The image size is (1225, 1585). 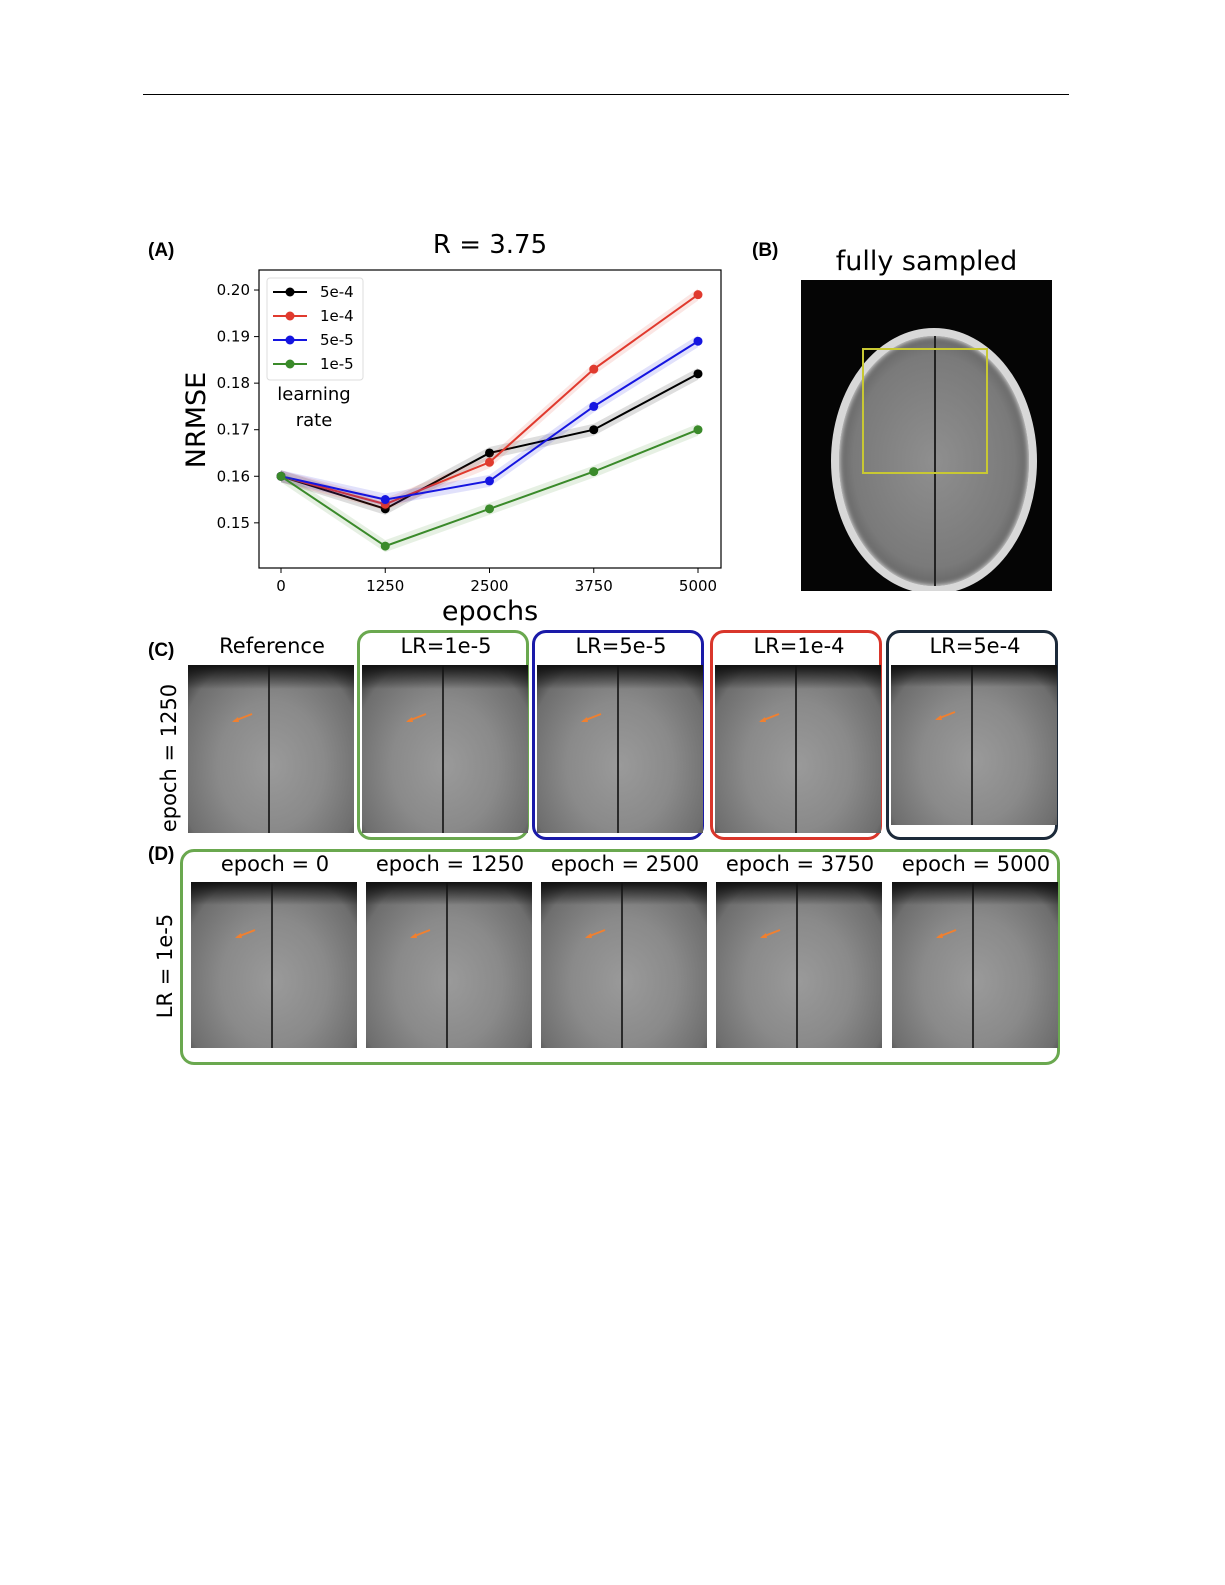 What do you see at coordinates (233, 476) in the screenshot?
I see `y-tick-label: 0.16` at bounding box center [233, 476].